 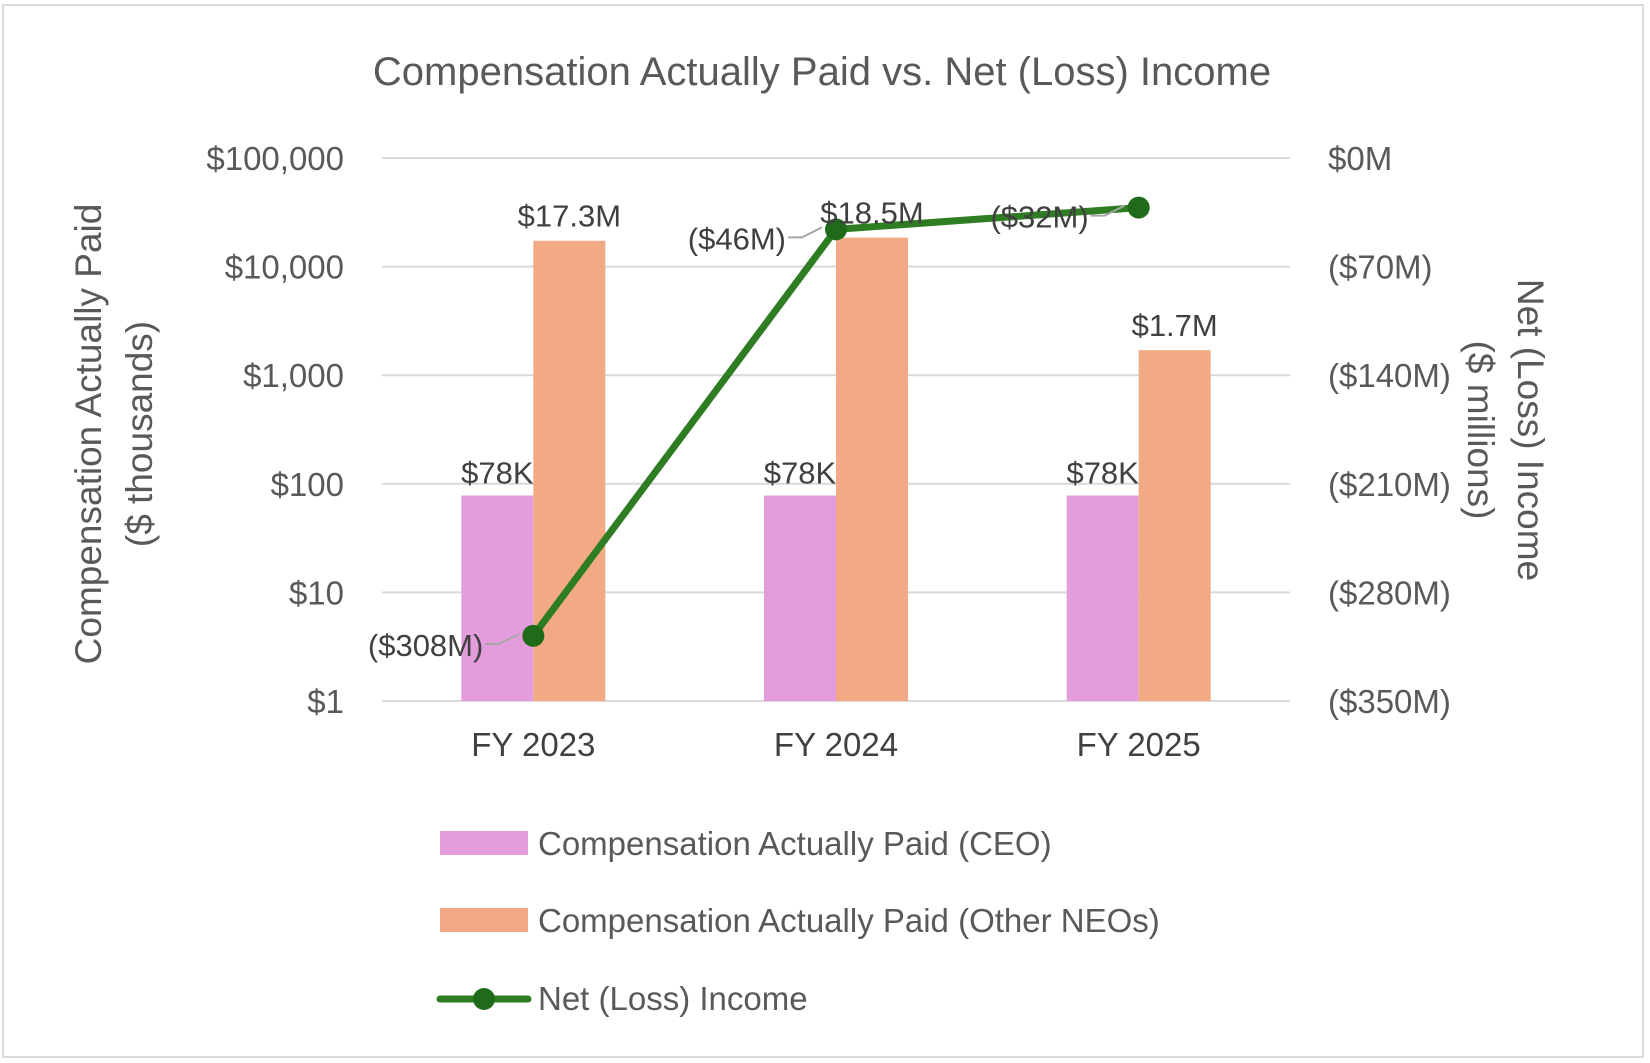 What do you see at coordinates (293, 375) in the screenshot?
I see `left-tick-label: $1,000` at bounding box center [293, 375].